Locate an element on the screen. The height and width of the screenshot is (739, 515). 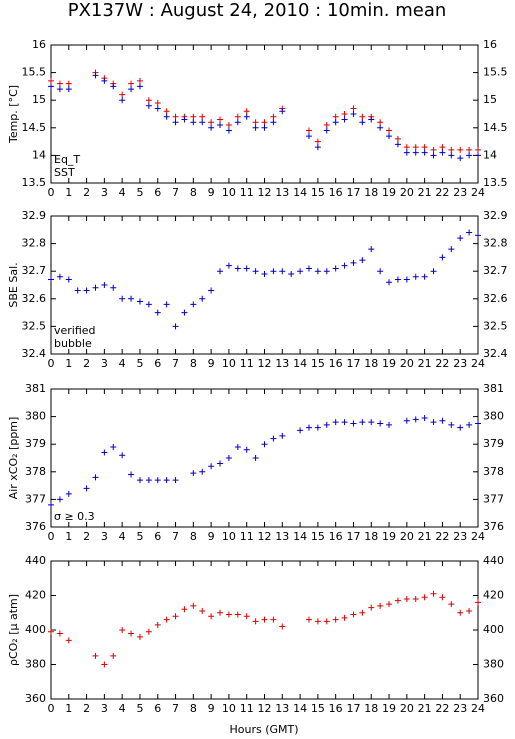
x-tick-label: 9 is located at coordinates (211, 363).